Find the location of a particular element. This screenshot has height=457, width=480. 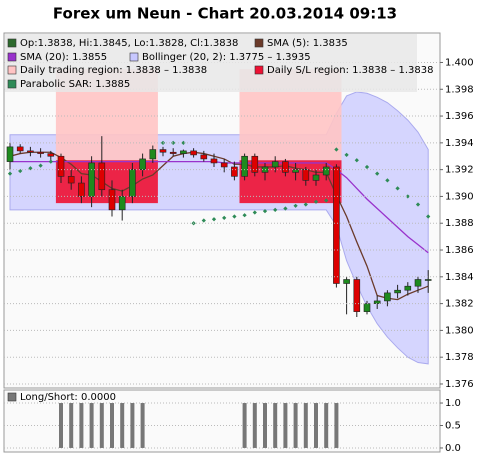

legend-label: SMA (20): 1.3855 is located at coordinates (63, 57).